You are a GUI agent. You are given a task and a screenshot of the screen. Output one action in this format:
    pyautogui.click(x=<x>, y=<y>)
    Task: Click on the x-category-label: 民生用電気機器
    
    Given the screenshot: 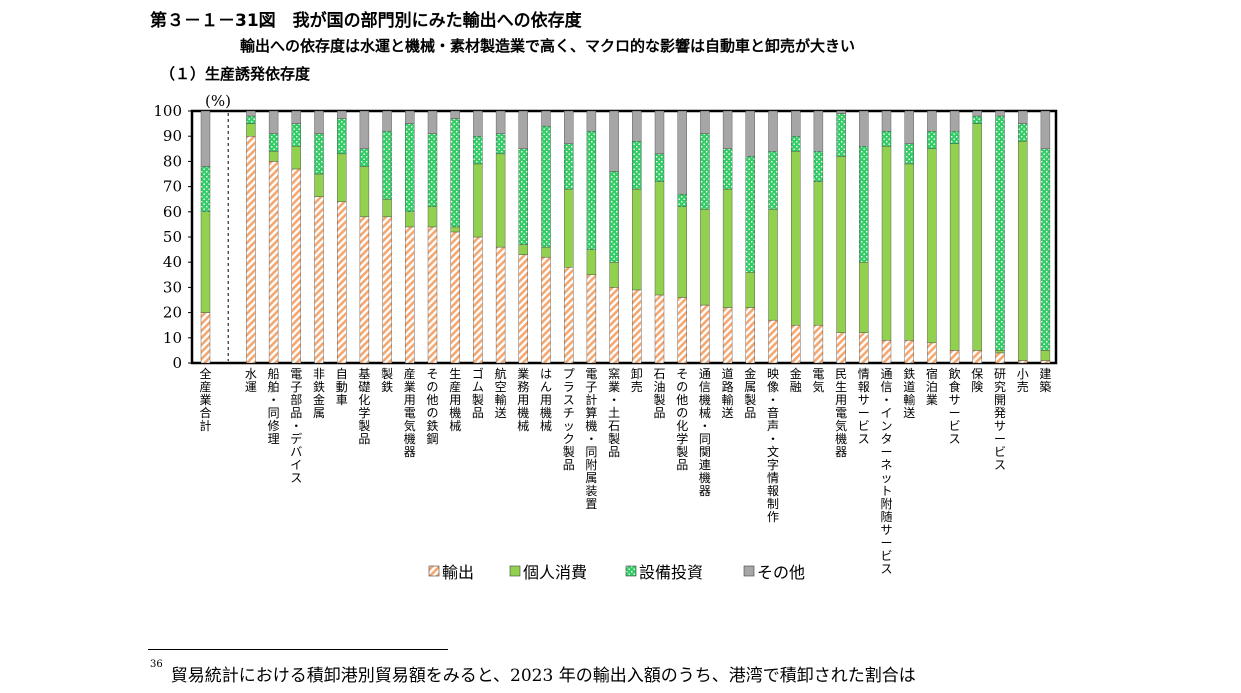 What is the action you would take?
    pyautogui.click(x=841, y=413)
    